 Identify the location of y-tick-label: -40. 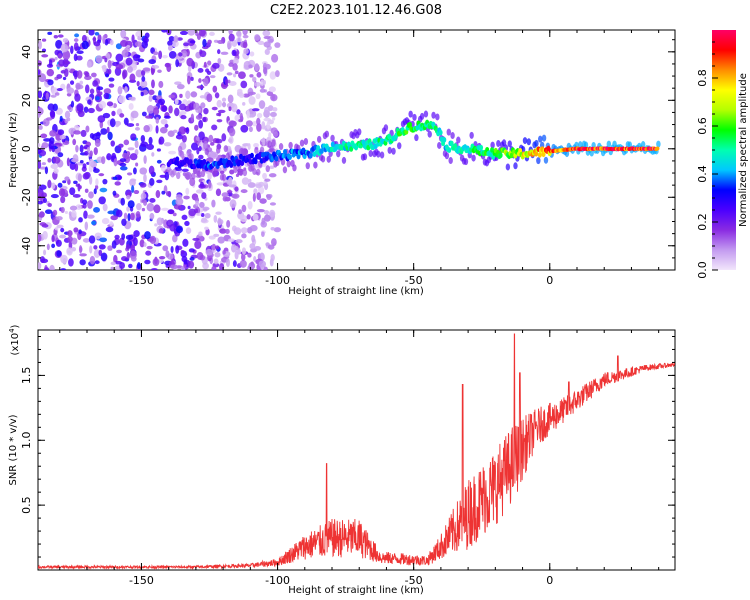
(26, 246).